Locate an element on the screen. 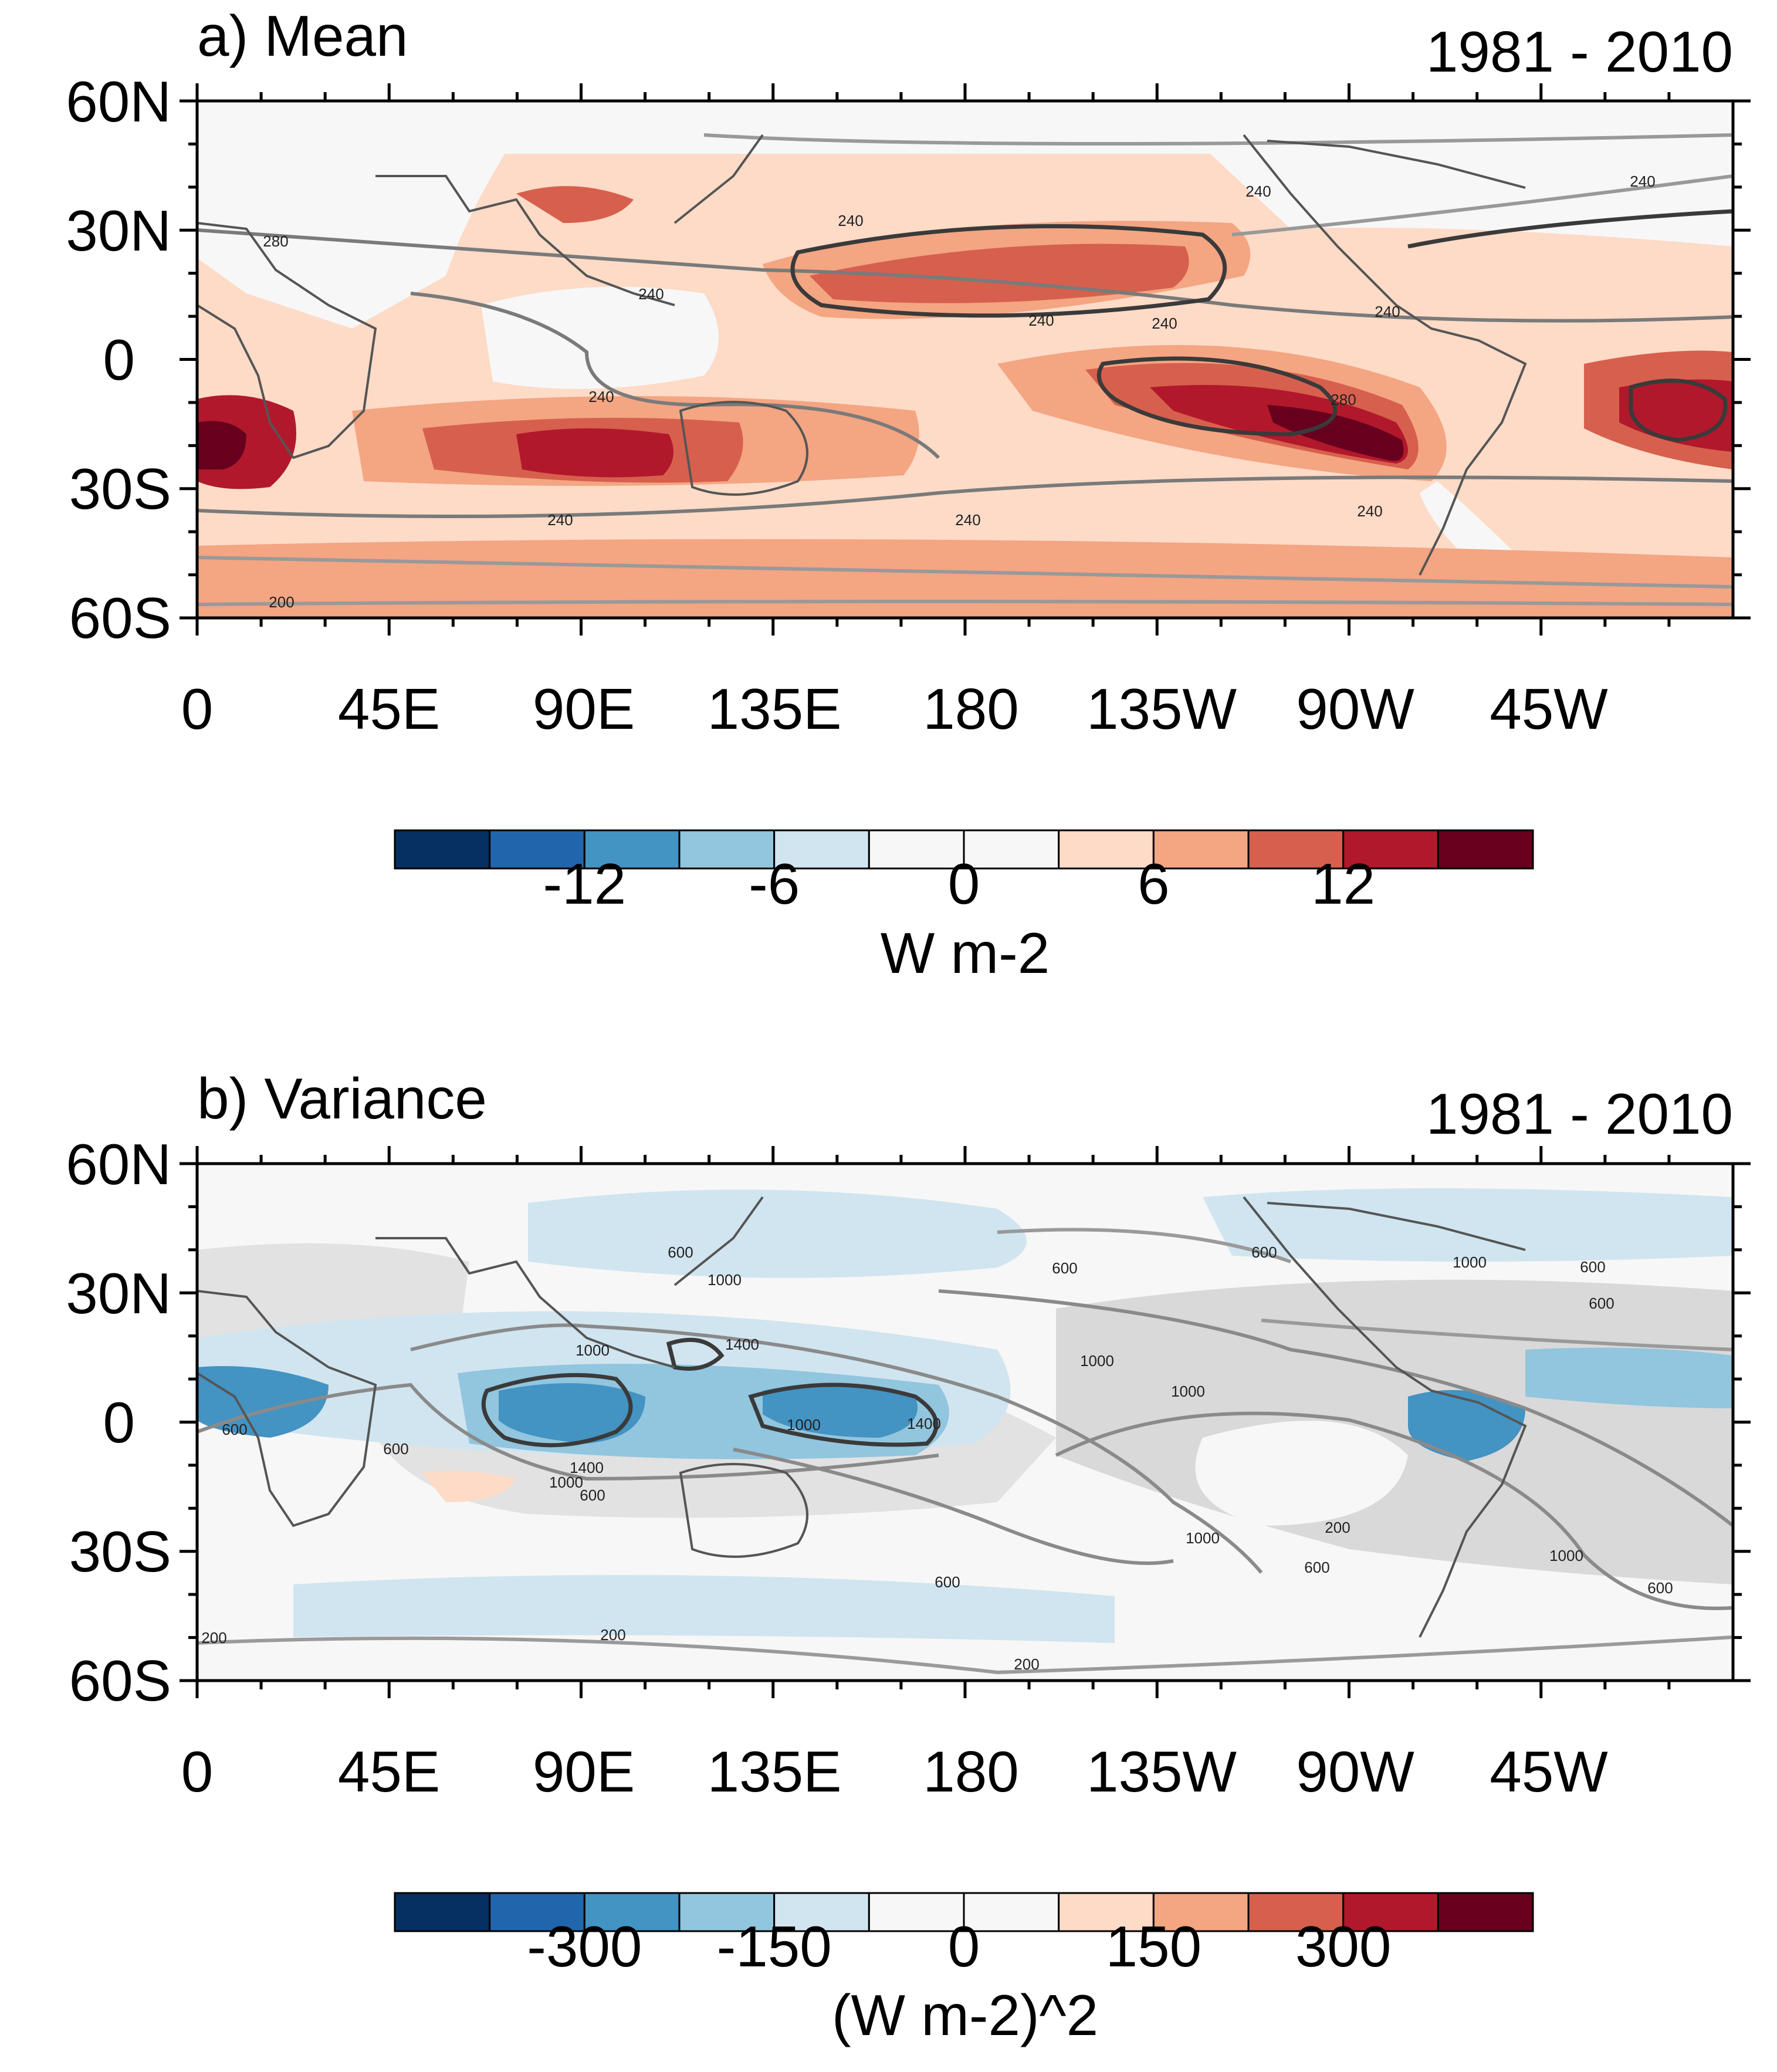  shade-light-blue-south-b is located at coordinates (704, 1609).